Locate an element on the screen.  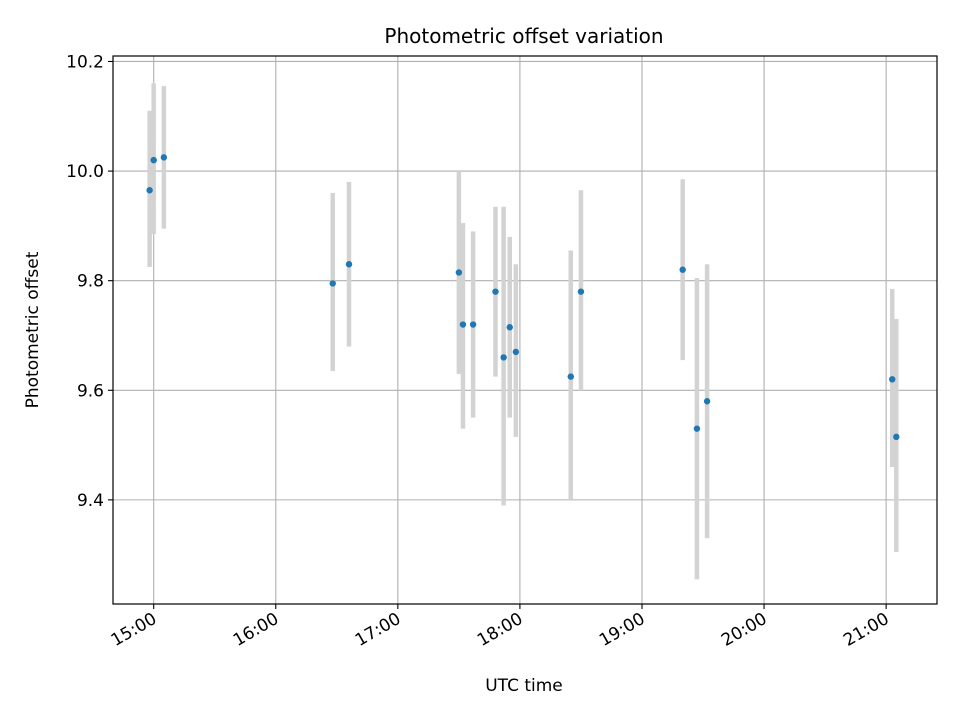
y-tick-label: 9.8 is located at coordinates (90, 282).